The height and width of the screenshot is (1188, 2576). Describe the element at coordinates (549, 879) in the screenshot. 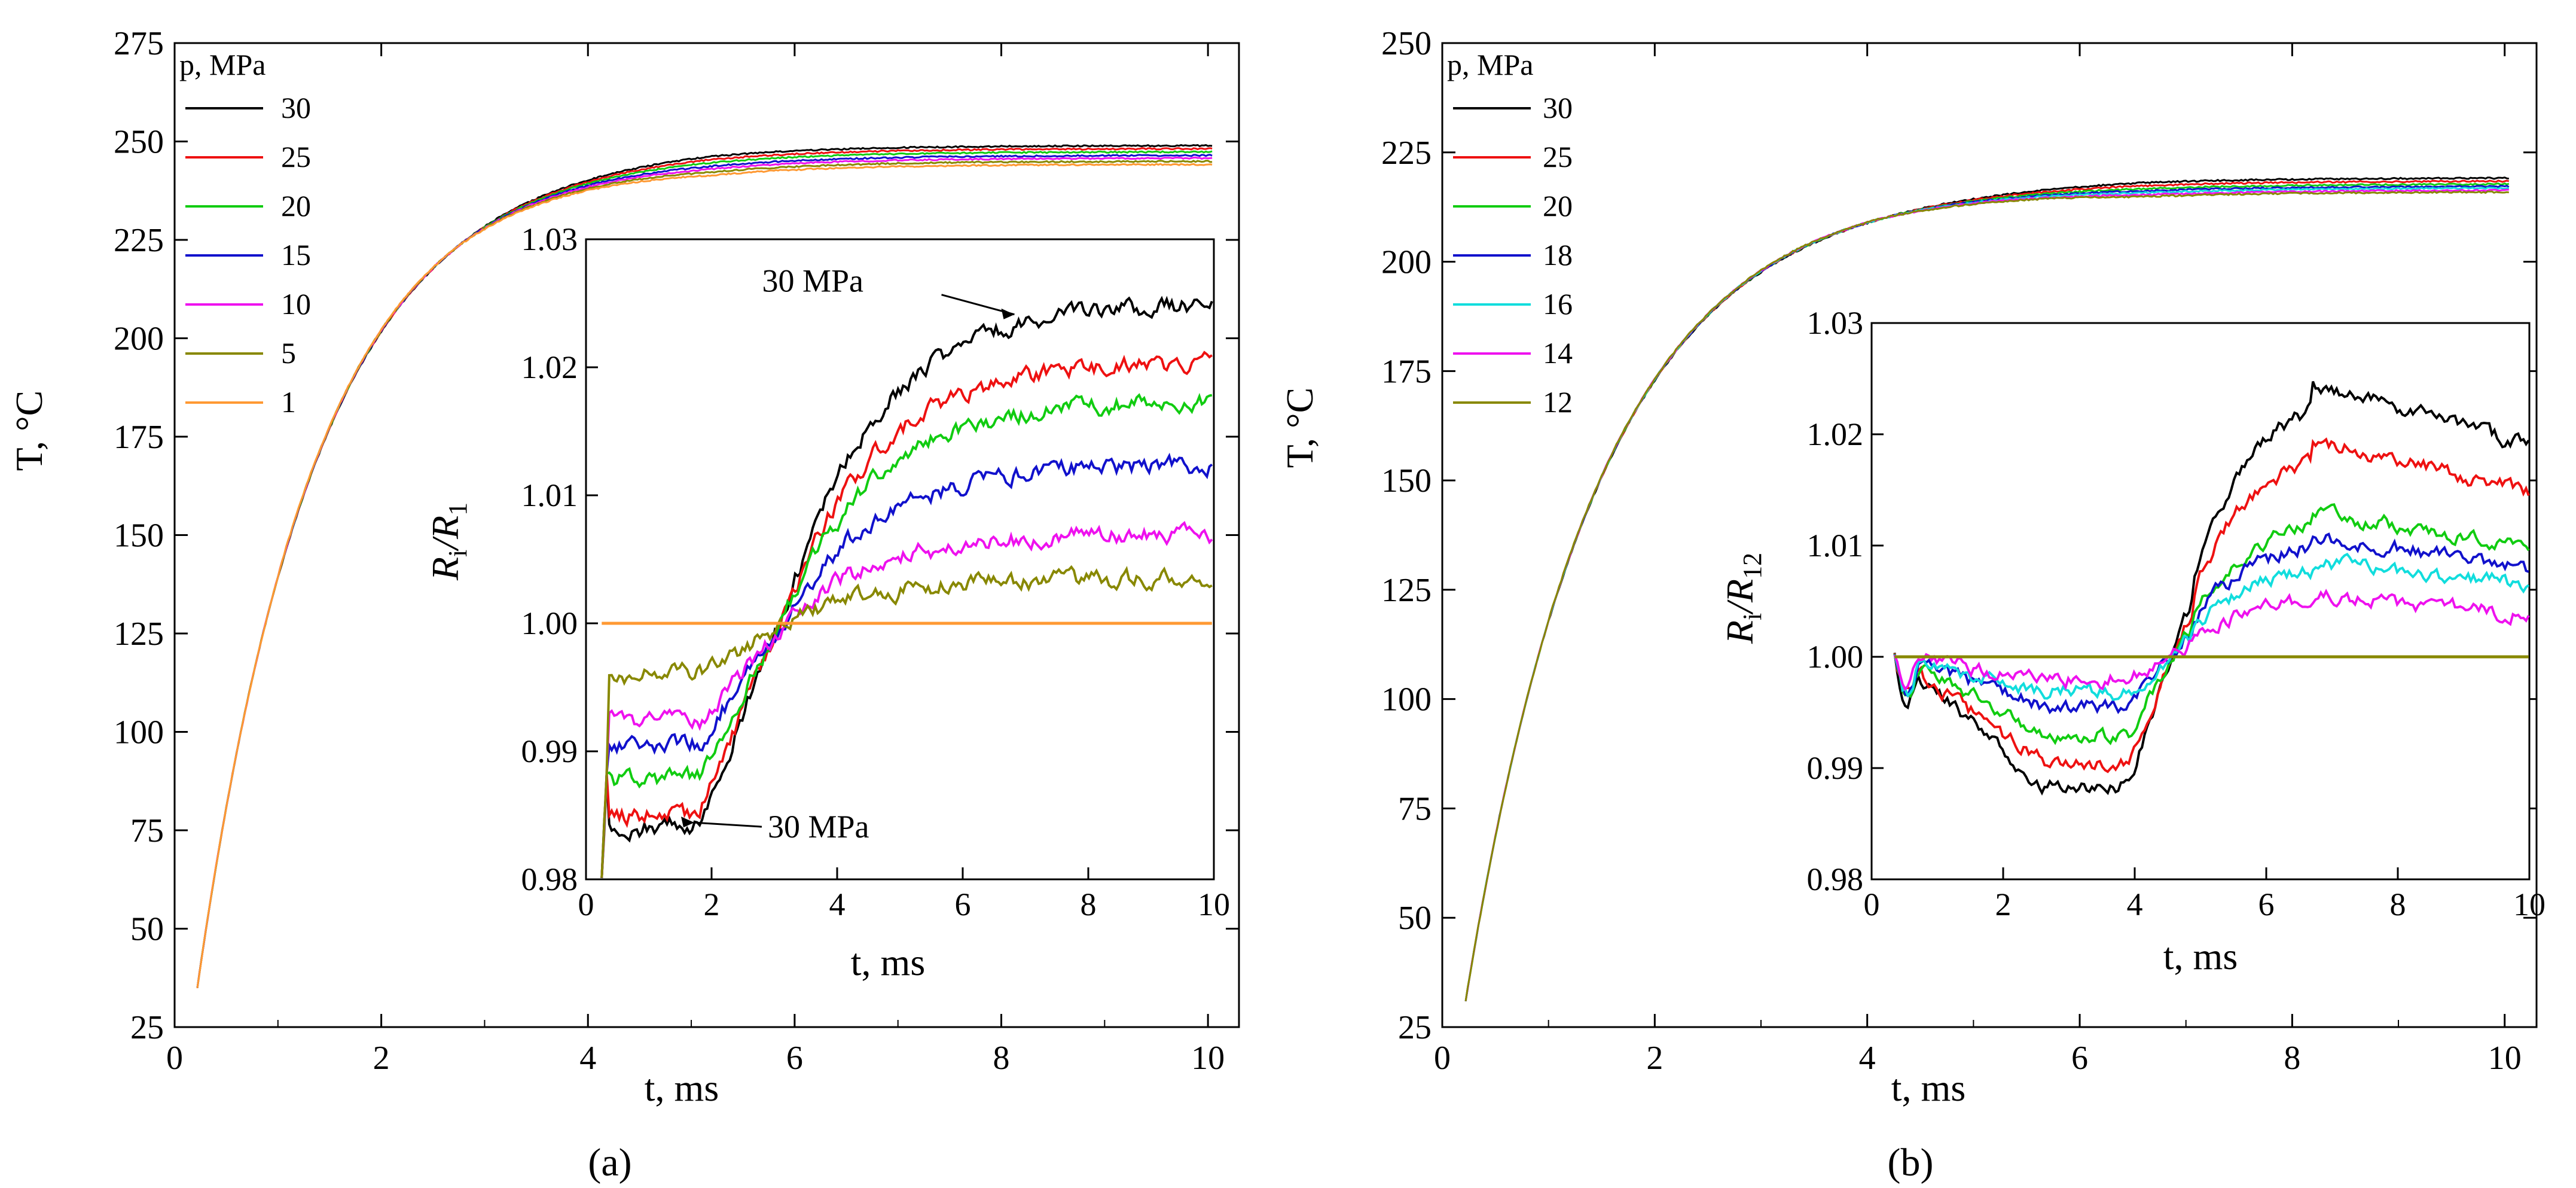

I see `inset-y-tick-label: 0.98` at that location.